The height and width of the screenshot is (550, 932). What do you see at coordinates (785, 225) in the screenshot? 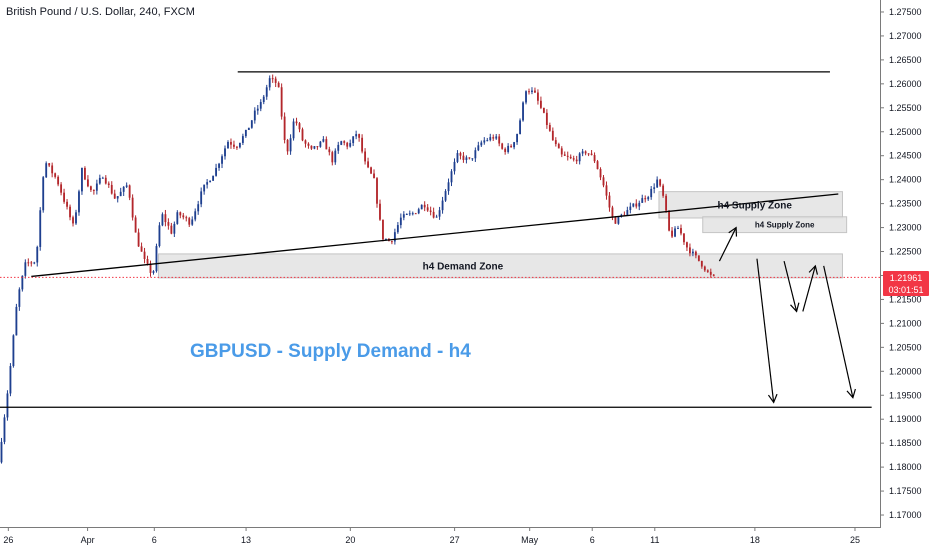
I see `zone-label: h4 Supply Zone` at bounding box center [785, 225].